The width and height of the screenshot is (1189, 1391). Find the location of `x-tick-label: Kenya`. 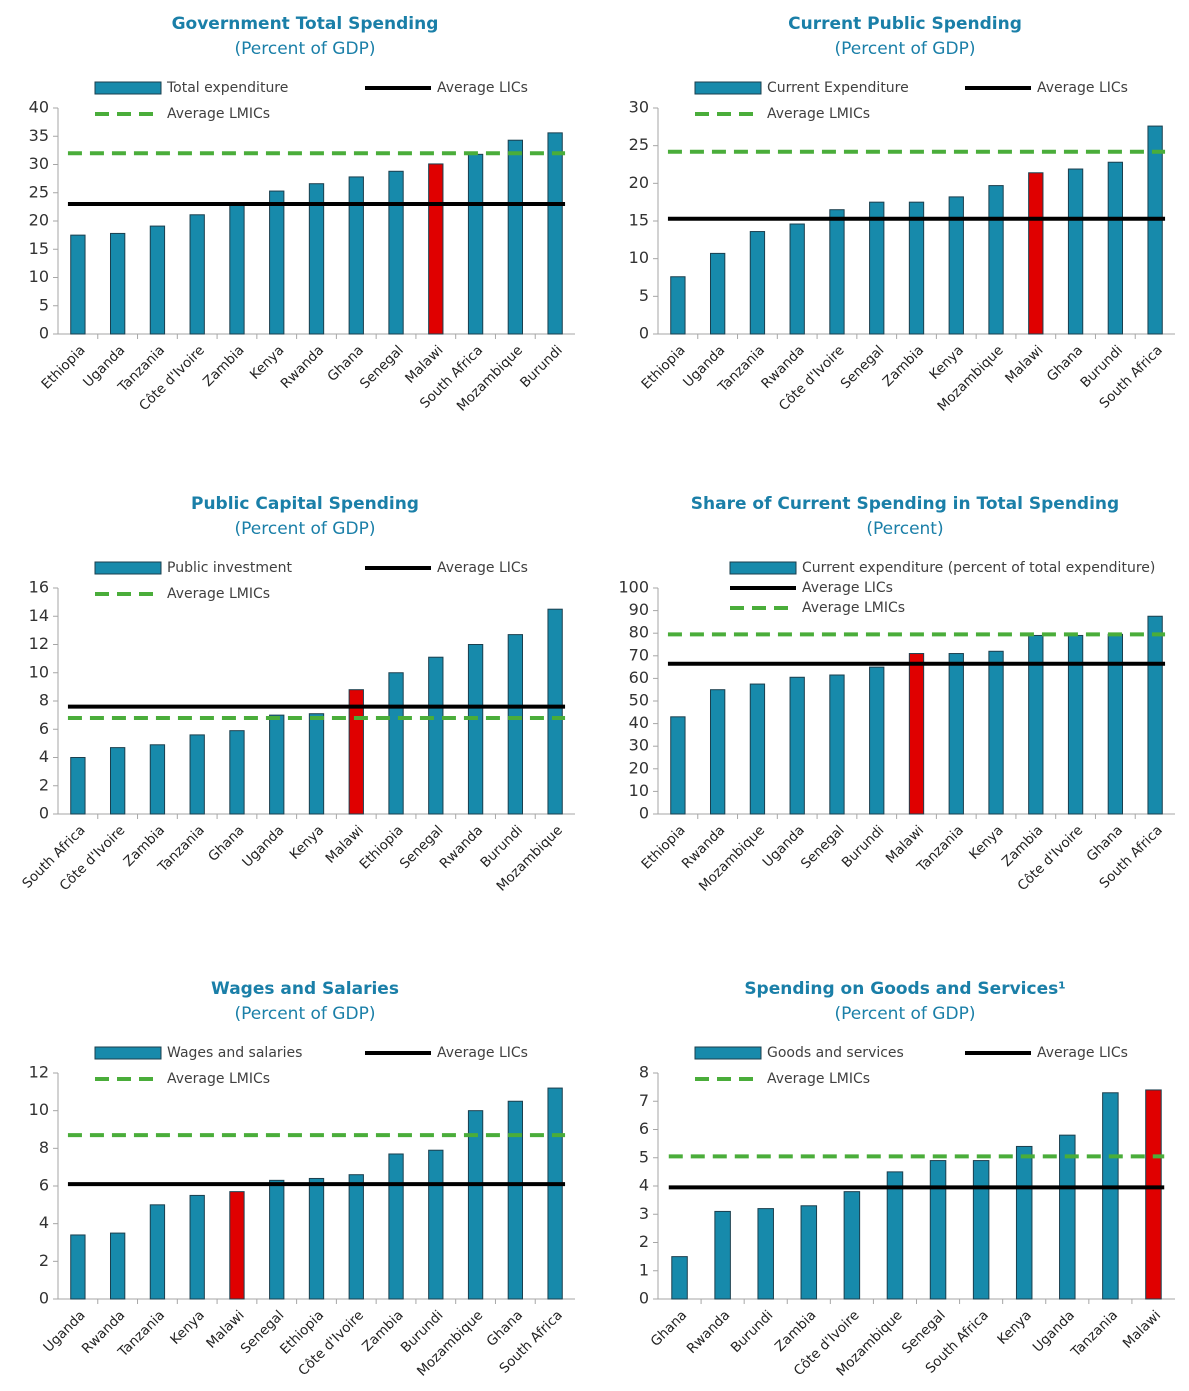

x-tick-label: Kenya is located at coordinates (1014, 1327).